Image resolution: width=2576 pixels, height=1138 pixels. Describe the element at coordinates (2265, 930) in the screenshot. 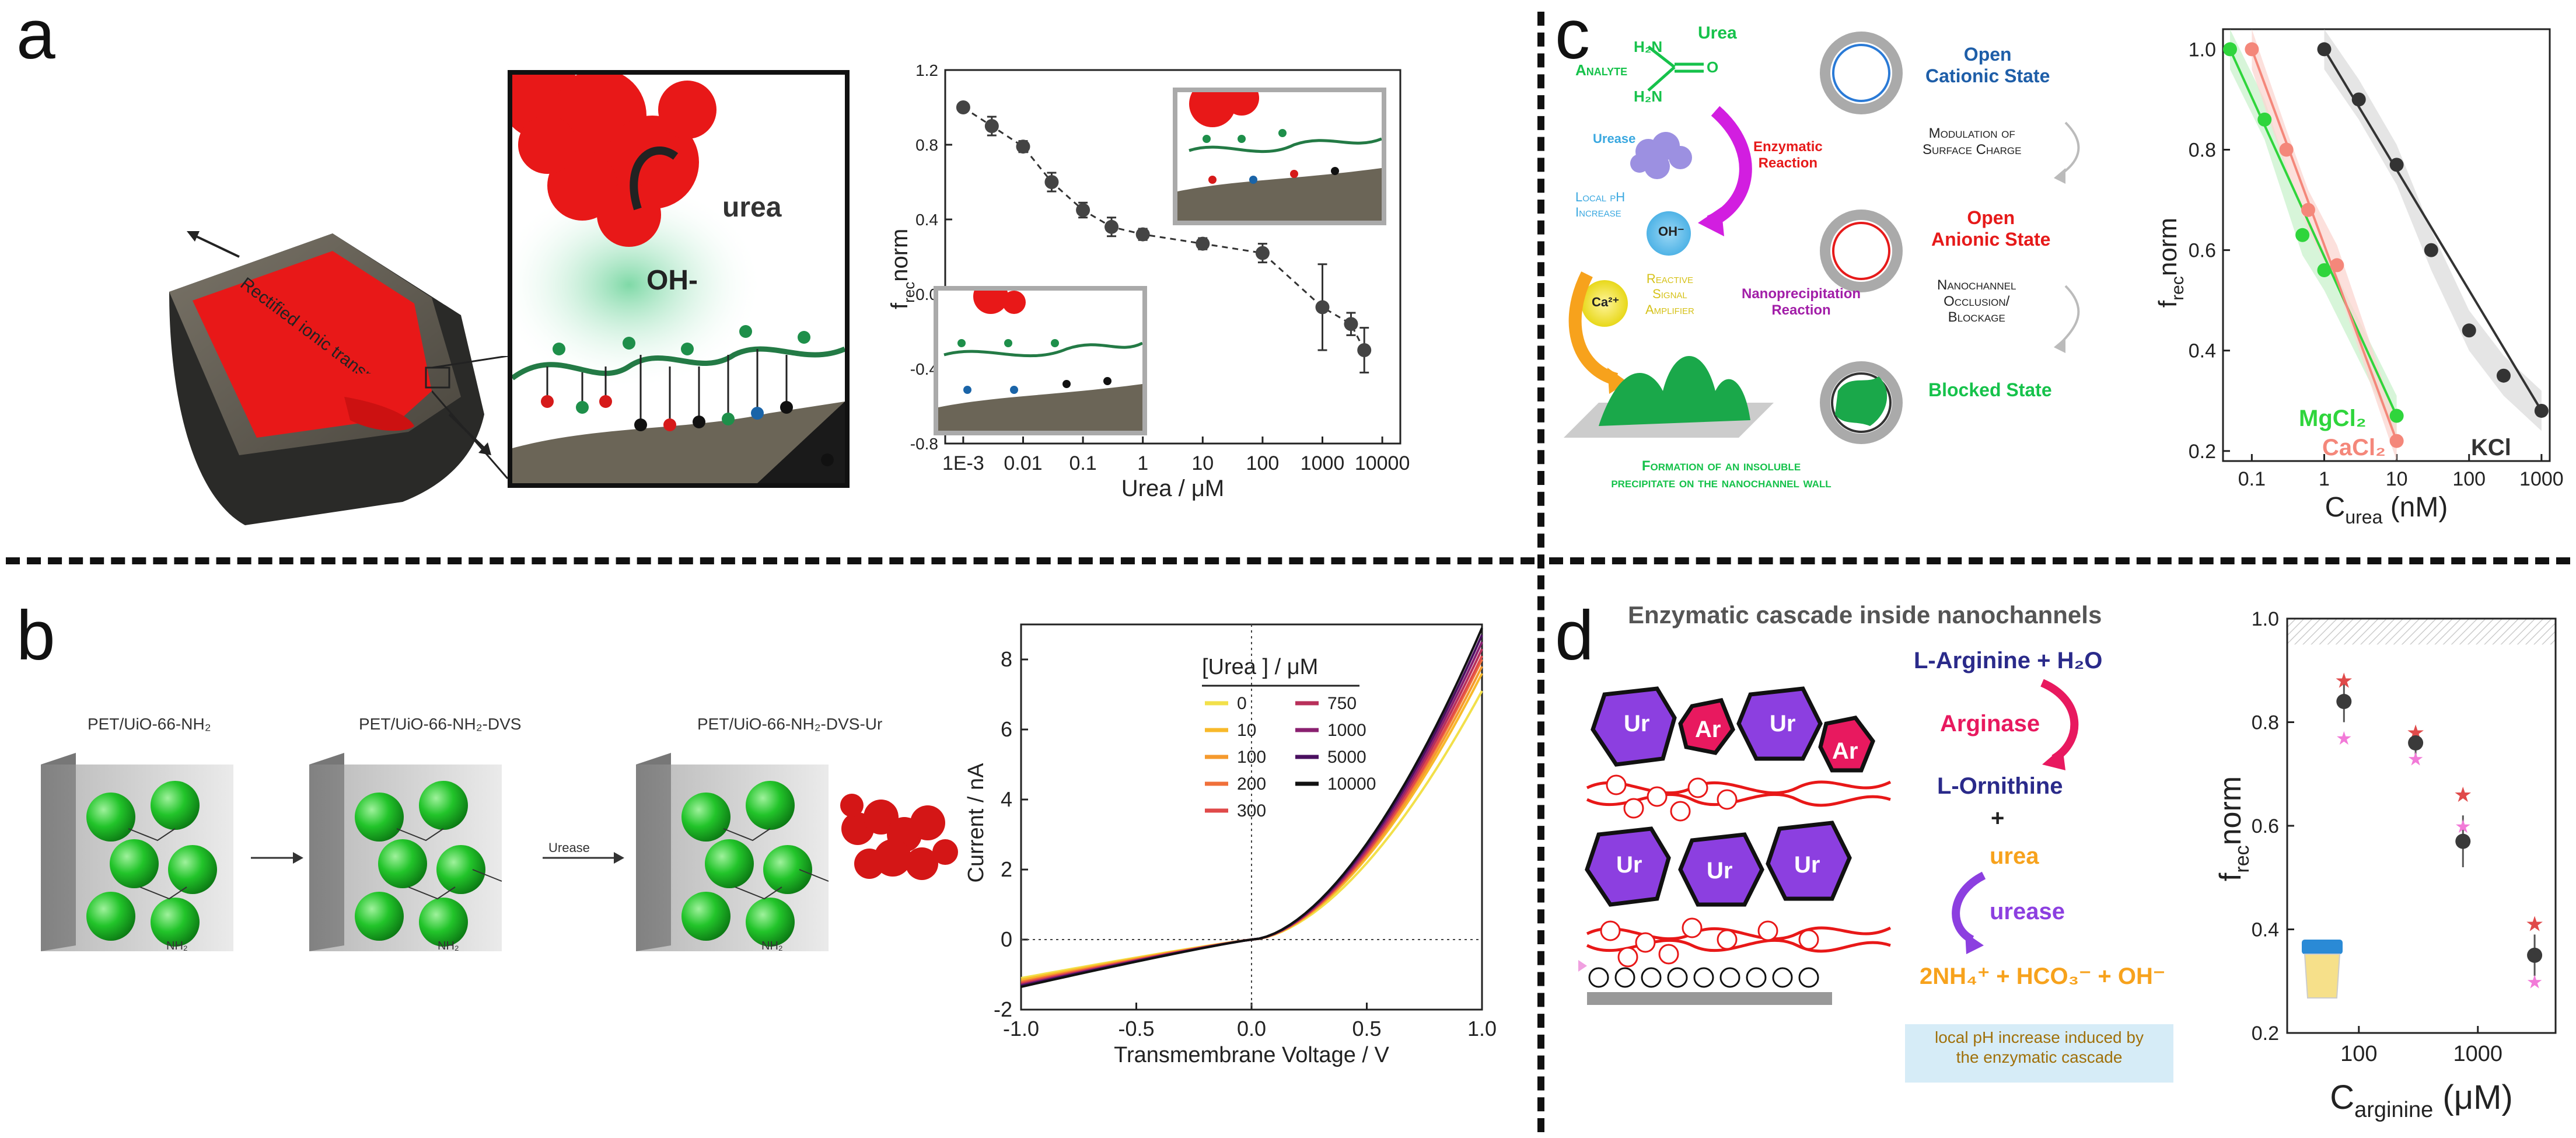

I see `chart-d-ytick-label: 0.4` at that location.